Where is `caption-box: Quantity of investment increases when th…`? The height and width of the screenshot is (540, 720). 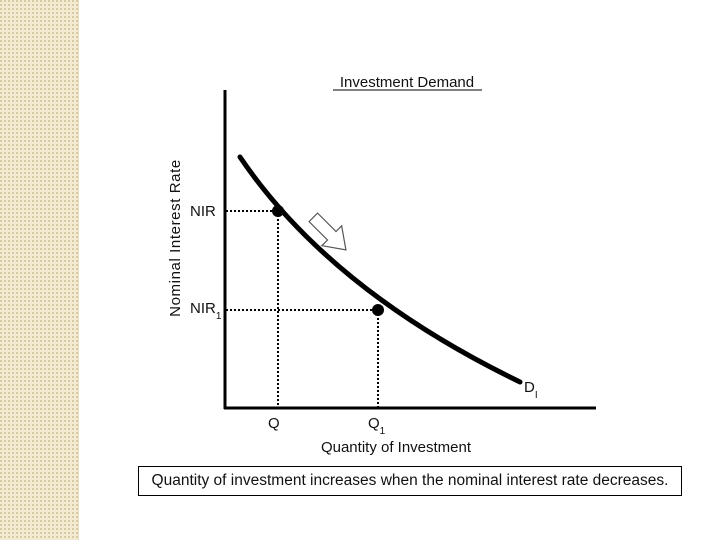
caption-box: Quantity of investment increases when th… is located at coordinates (410, 481).